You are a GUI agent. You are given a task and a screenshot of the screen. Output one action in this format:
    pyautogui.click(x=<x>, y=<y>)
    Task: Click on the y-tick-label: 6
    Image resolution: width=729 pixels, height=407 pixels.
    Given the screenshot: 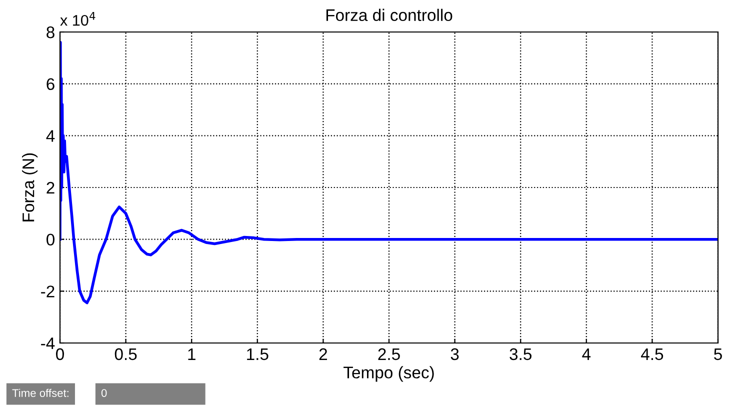 What is the action you would take?
    pyautogui.click(x=50, y=84)
    